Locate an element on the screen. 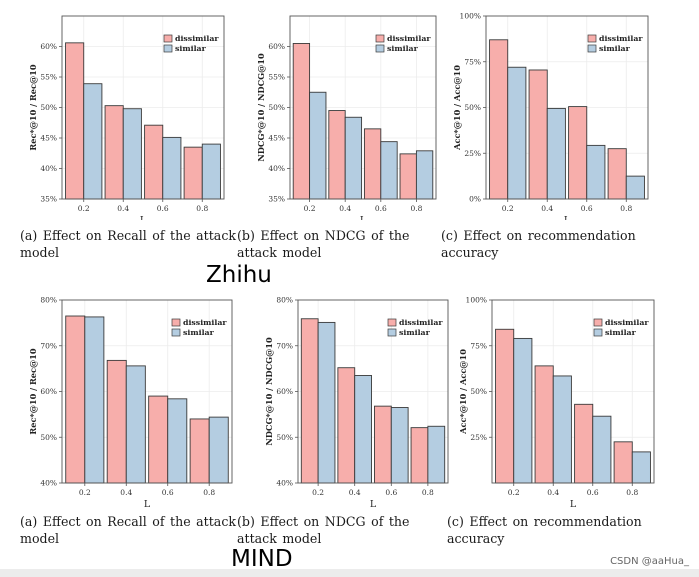 The image size is (699, 577). caption-mind-recall: (a) Effect on Recall of the attack model is located at coordinates (128, 530).